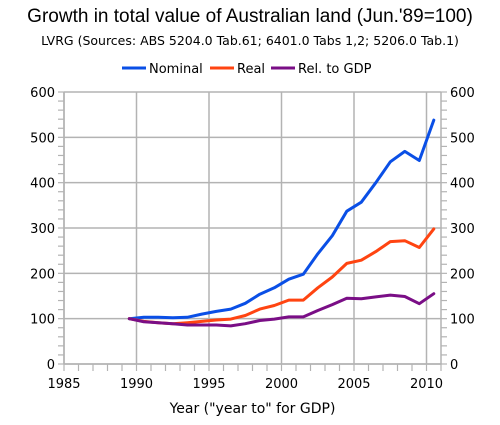 Image resolution: width=500 pixels, height=425 pixels. I want to click on legend-label-2: Rel. to GDP, so click(335, 69).